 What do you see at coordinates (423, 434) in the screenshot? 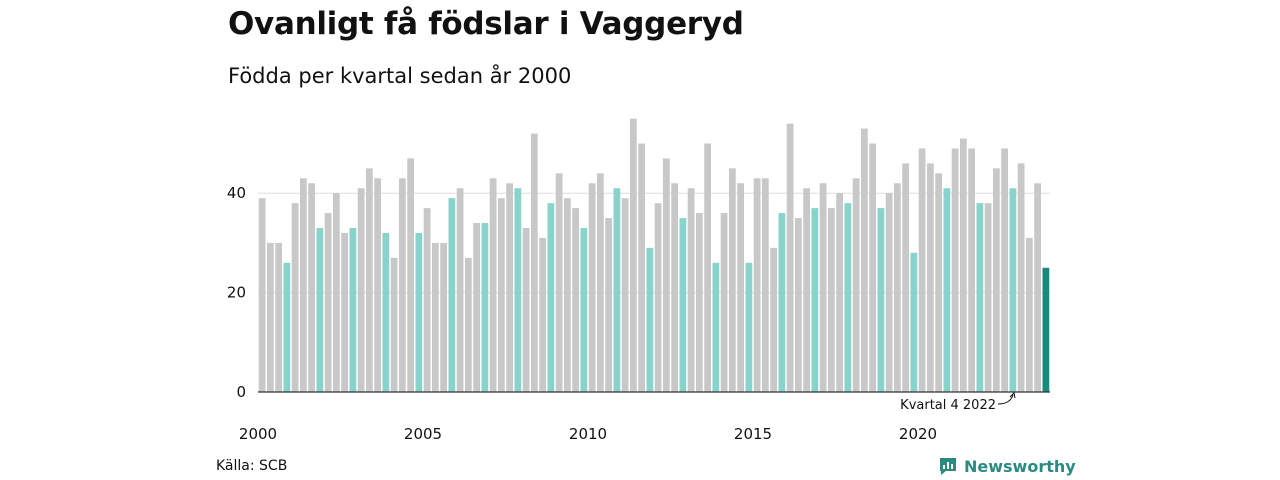
I see `x-tick-label: 2005` at bounding box center [423, 434].